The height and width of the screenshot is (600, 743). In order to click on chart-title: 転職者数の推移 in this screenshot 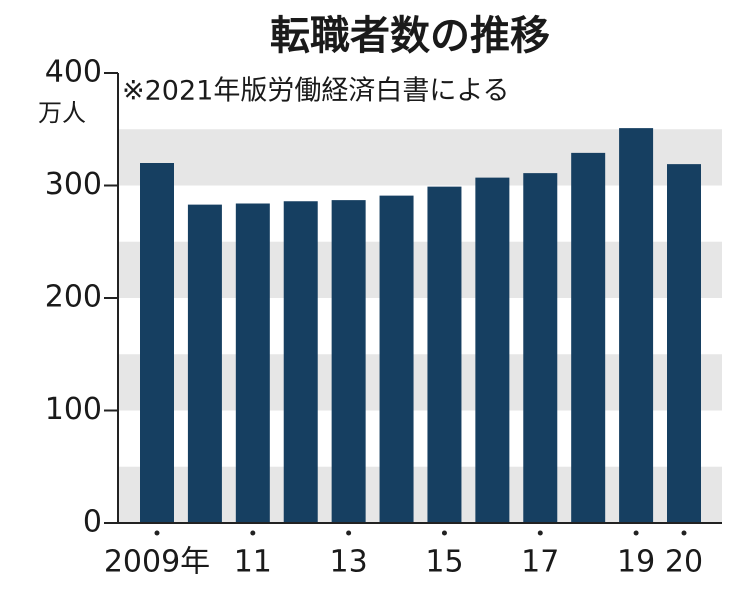, I will do `click(410, 36)`.